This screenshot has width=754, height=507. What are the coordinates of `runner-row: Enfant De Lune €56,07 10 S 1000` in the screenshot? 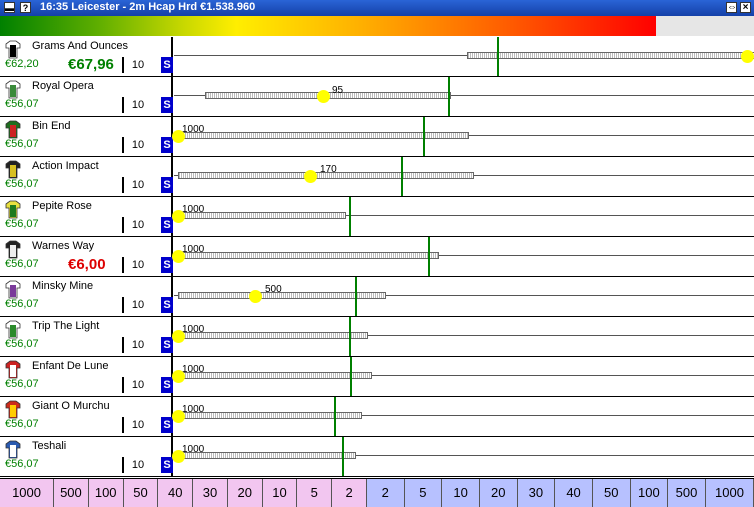 It's located at (377, 377).